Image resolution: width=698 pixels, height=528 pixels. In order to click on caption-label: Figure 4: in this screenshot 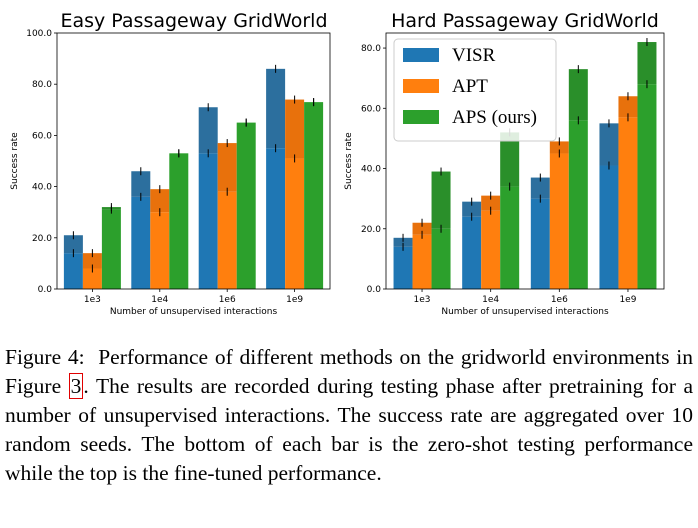, I will do `click(45, 357)`.